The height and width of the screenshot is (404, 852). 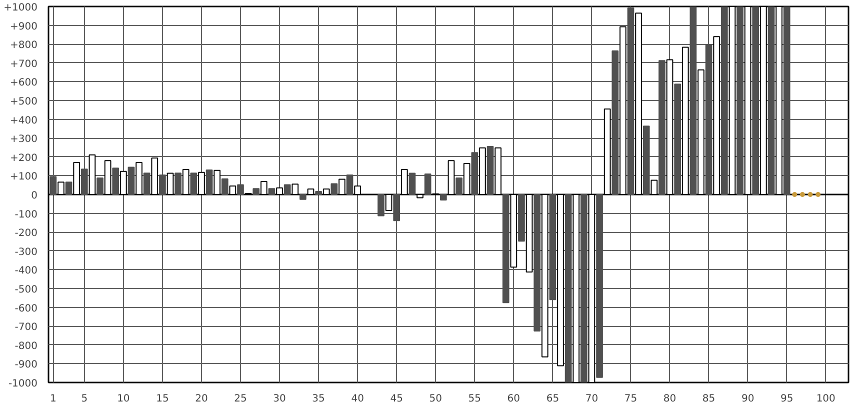 What do you see at coordinates (24, 46) in the screenshot?
I see `y-tick-label: +800` at bounding box center [24, 46].